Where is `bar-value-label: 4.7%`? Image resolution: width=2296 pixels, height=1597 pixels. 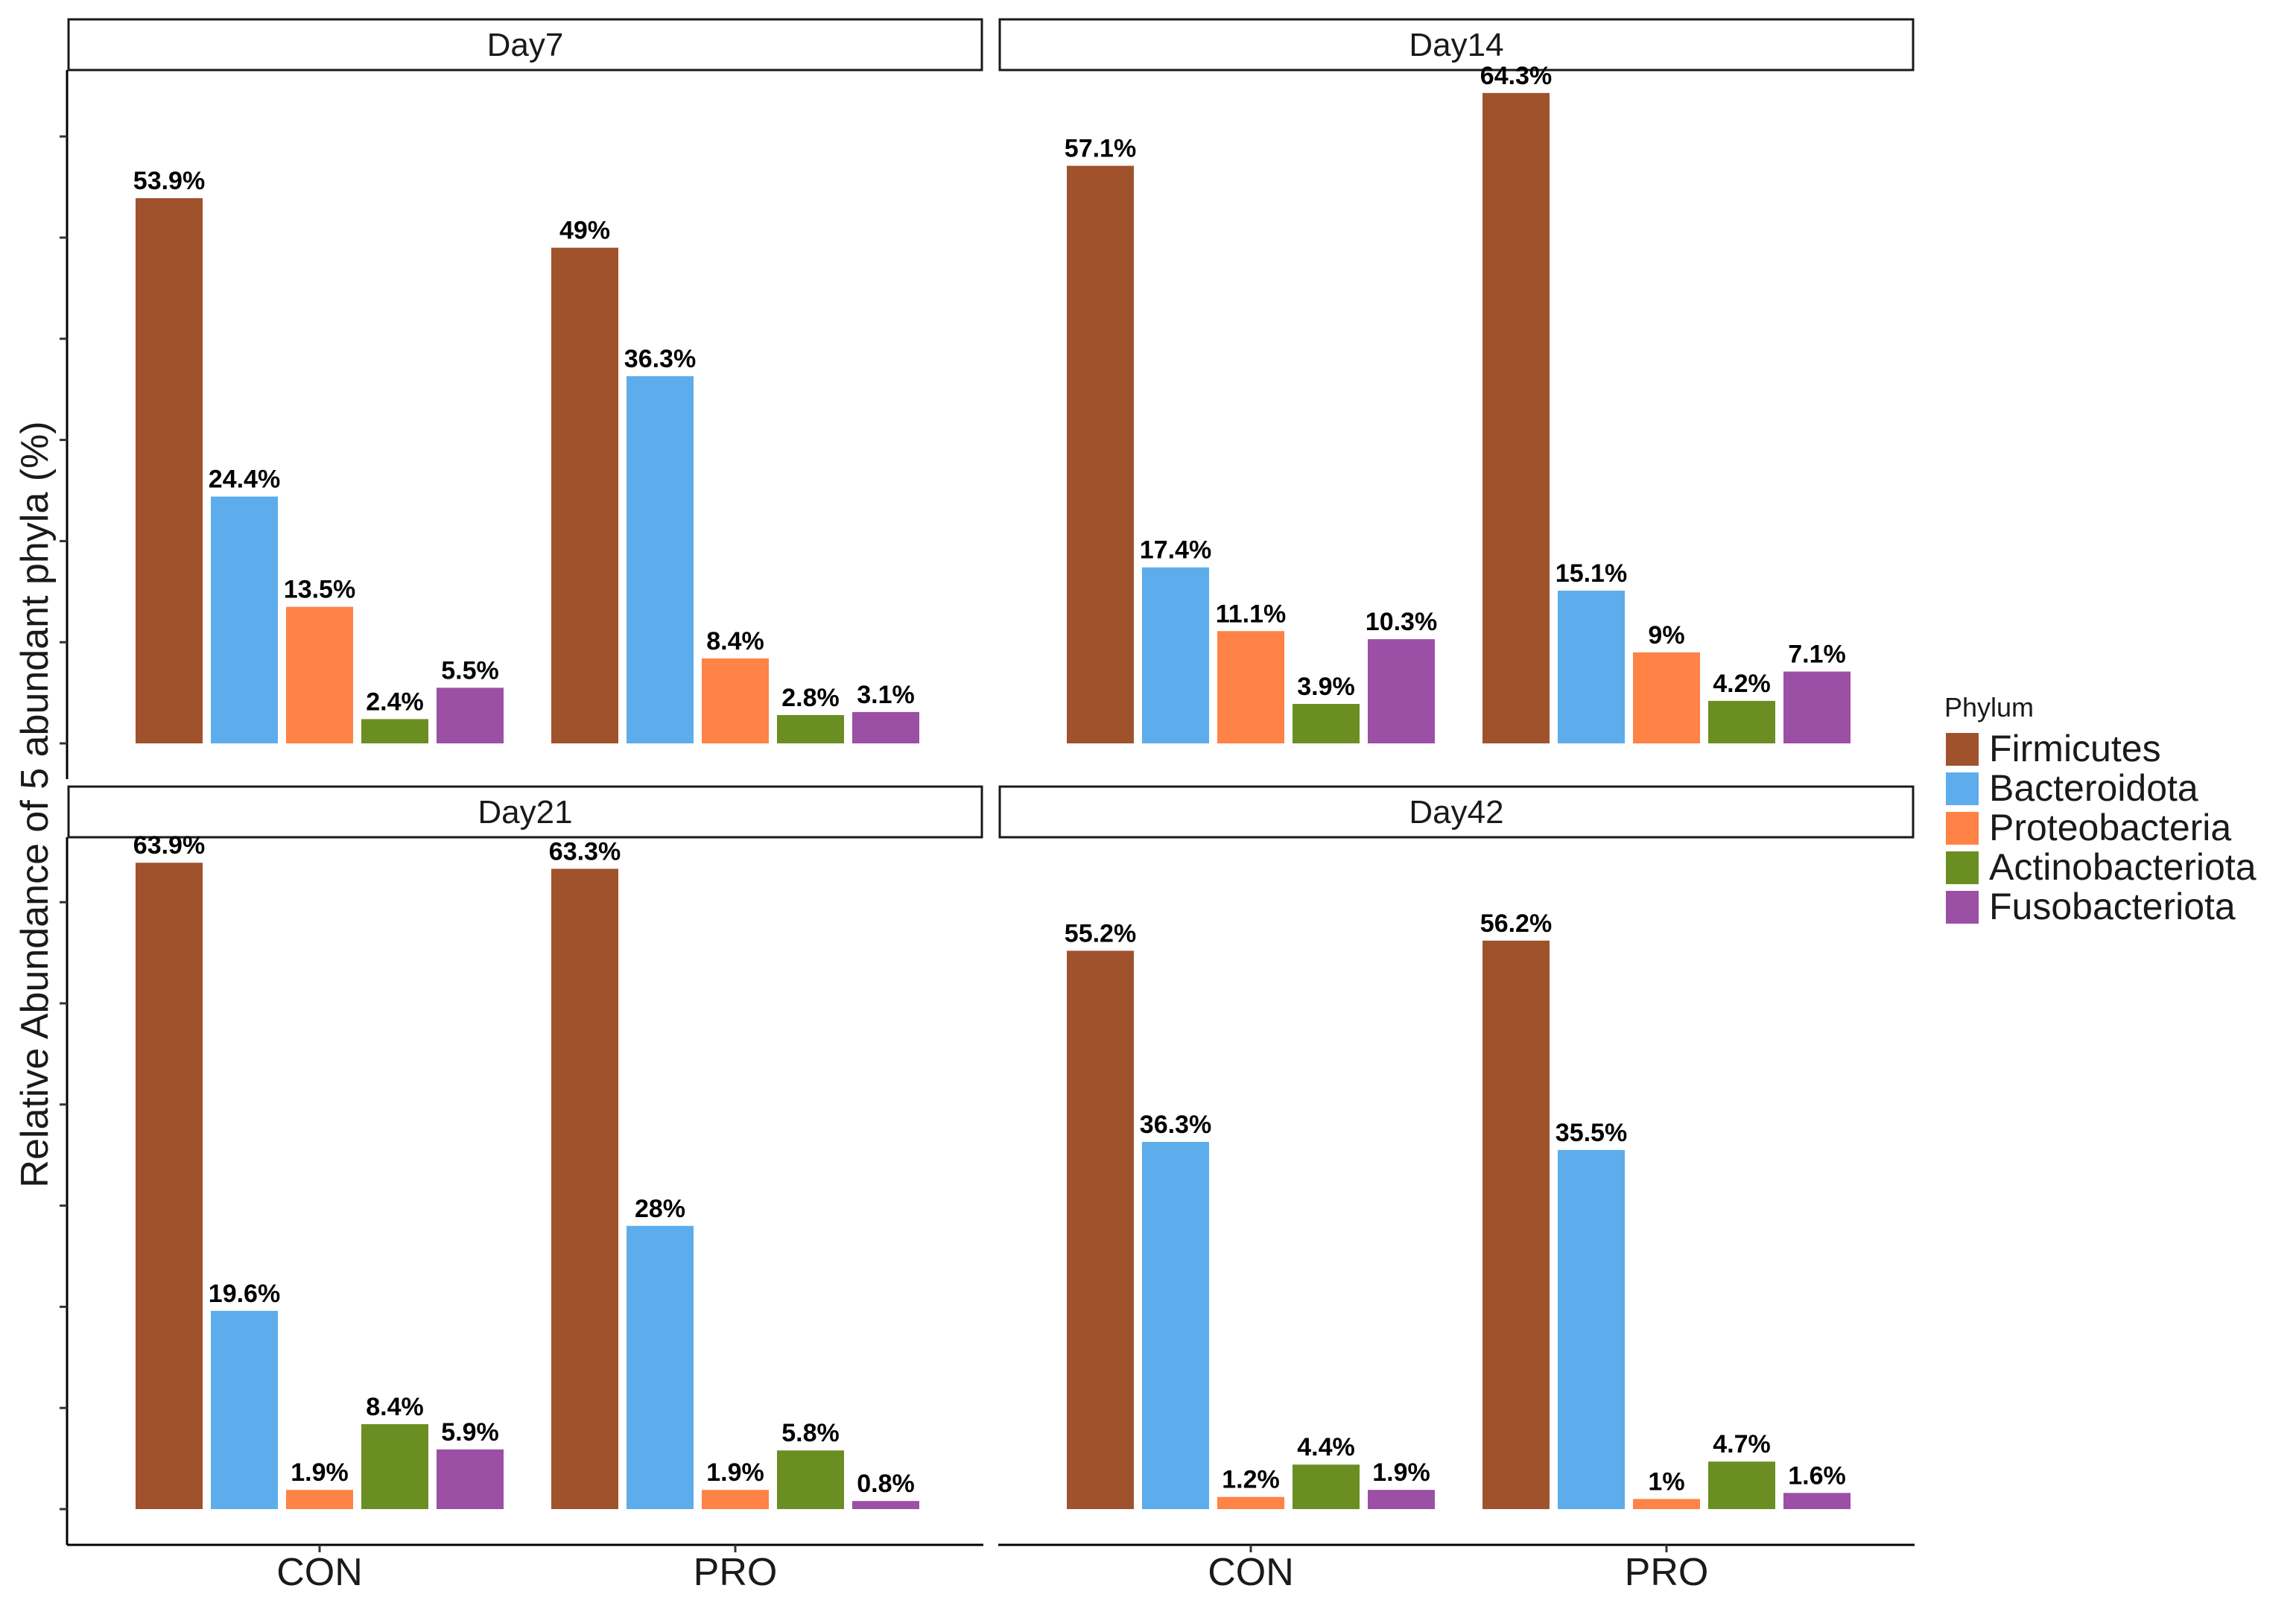 bar-value-label: 4.7% is located at coordinates (1742, 1444).